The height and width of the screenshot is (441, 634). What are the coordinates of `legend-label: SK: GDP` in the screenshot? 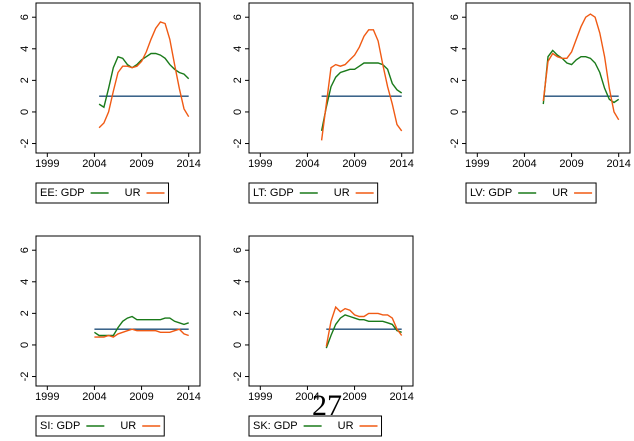 It's located at (275, 426).